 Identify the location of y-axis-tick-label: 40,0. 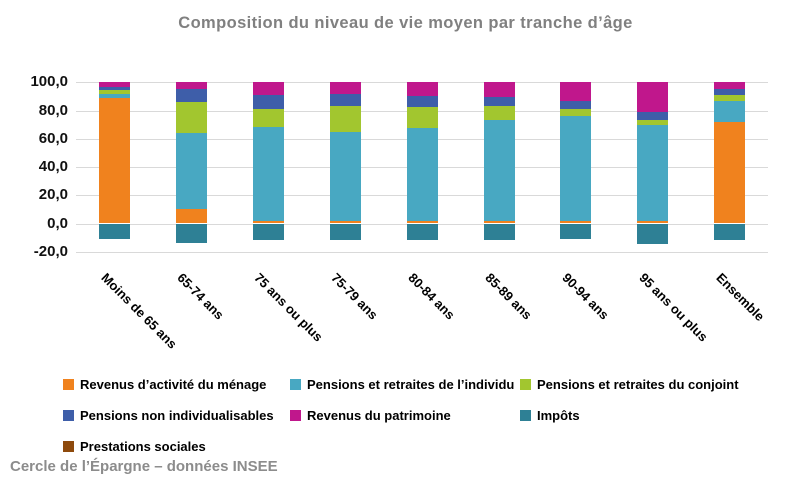
(53, 167).